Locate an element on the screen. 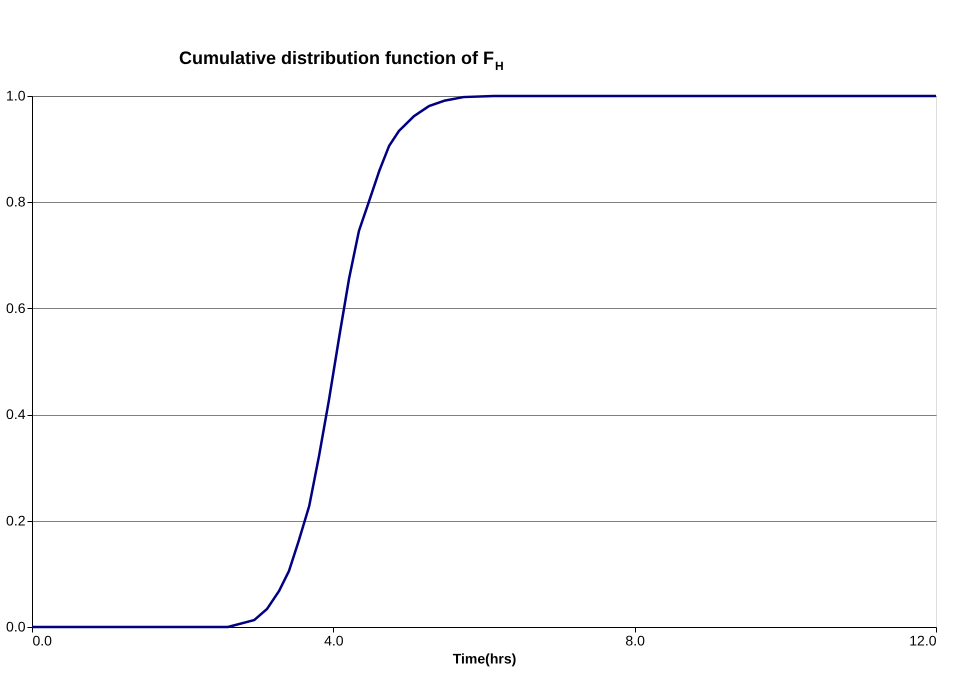  y-tick-label: 0.2 is located at coordinates (16, 520).